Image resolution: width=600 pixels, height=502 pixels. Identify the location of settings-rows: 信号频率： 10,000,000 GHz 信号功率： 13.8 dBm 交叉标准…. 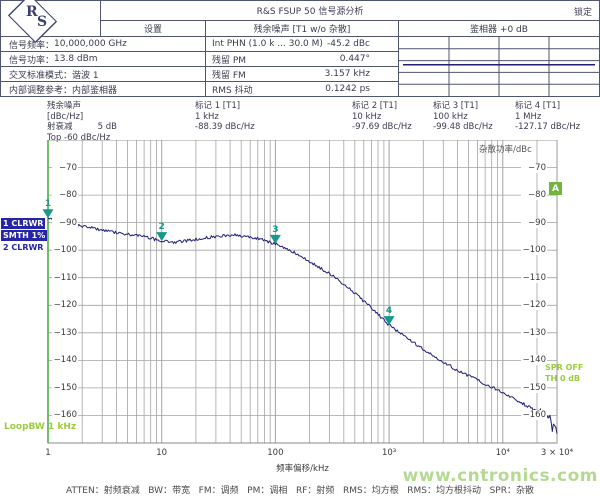
(103, 66).